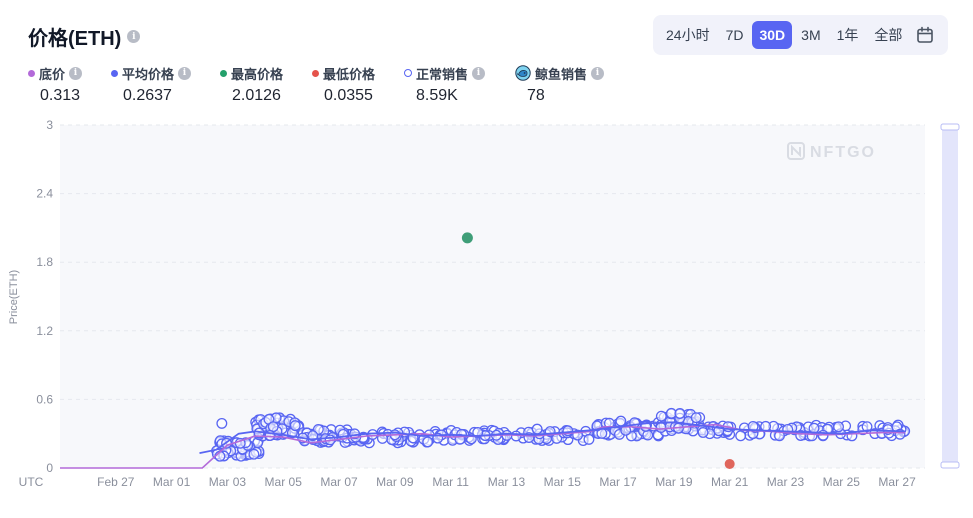 The image size is (973, 518). I want to click on range-7d-button: 7D, so click(734, 35).